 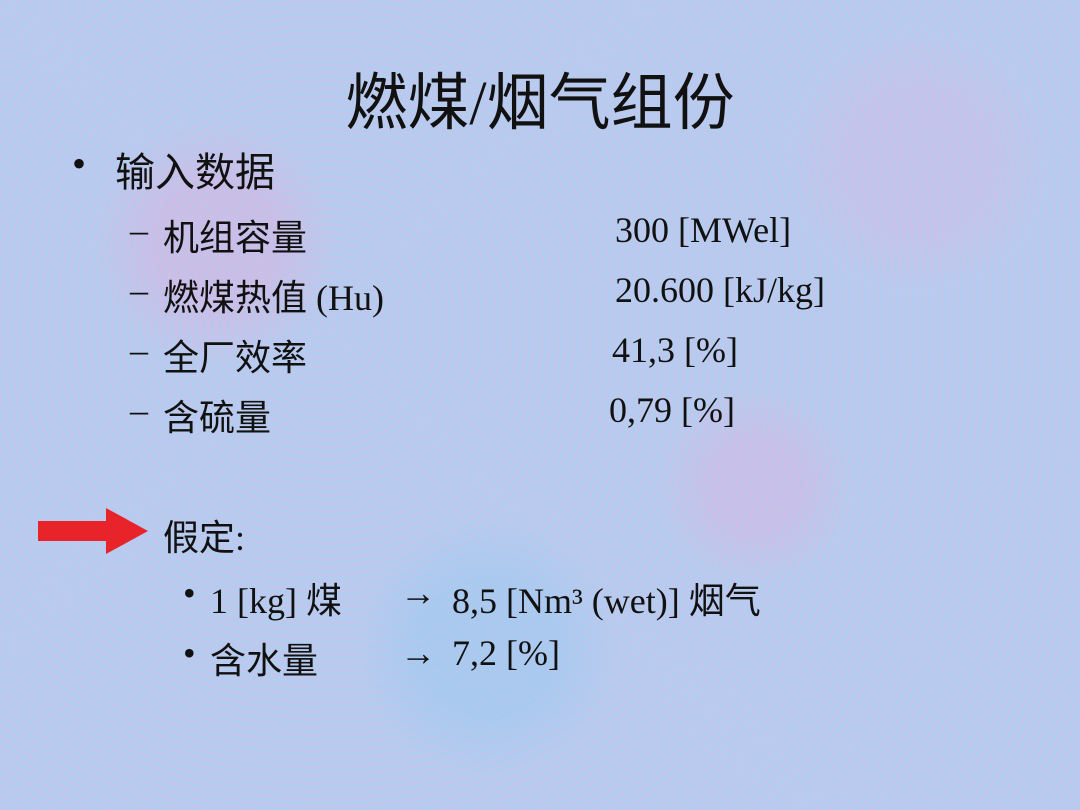 I want to click on assumption-heading: 假定:, so click(x=204, y=538).